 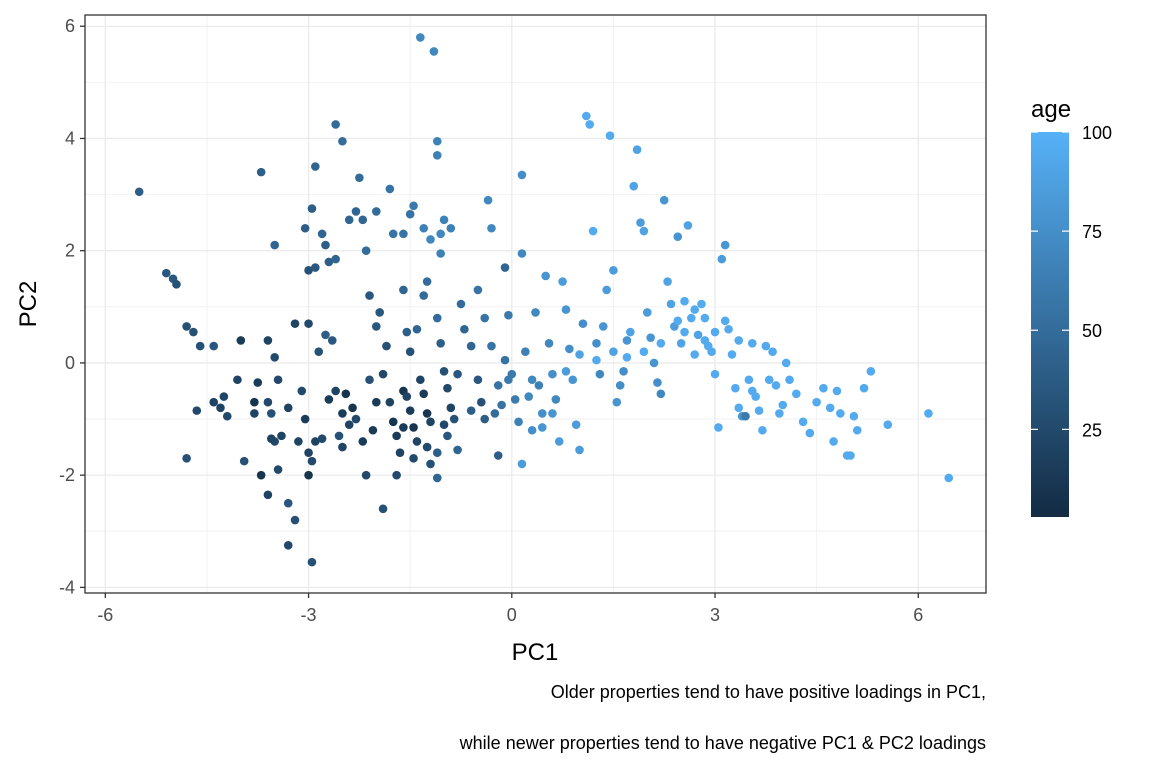 What do you see at coordinates (512, 615) in the screenshot?
I see `x-tick-label: 0` at bounding box center [512, 615].